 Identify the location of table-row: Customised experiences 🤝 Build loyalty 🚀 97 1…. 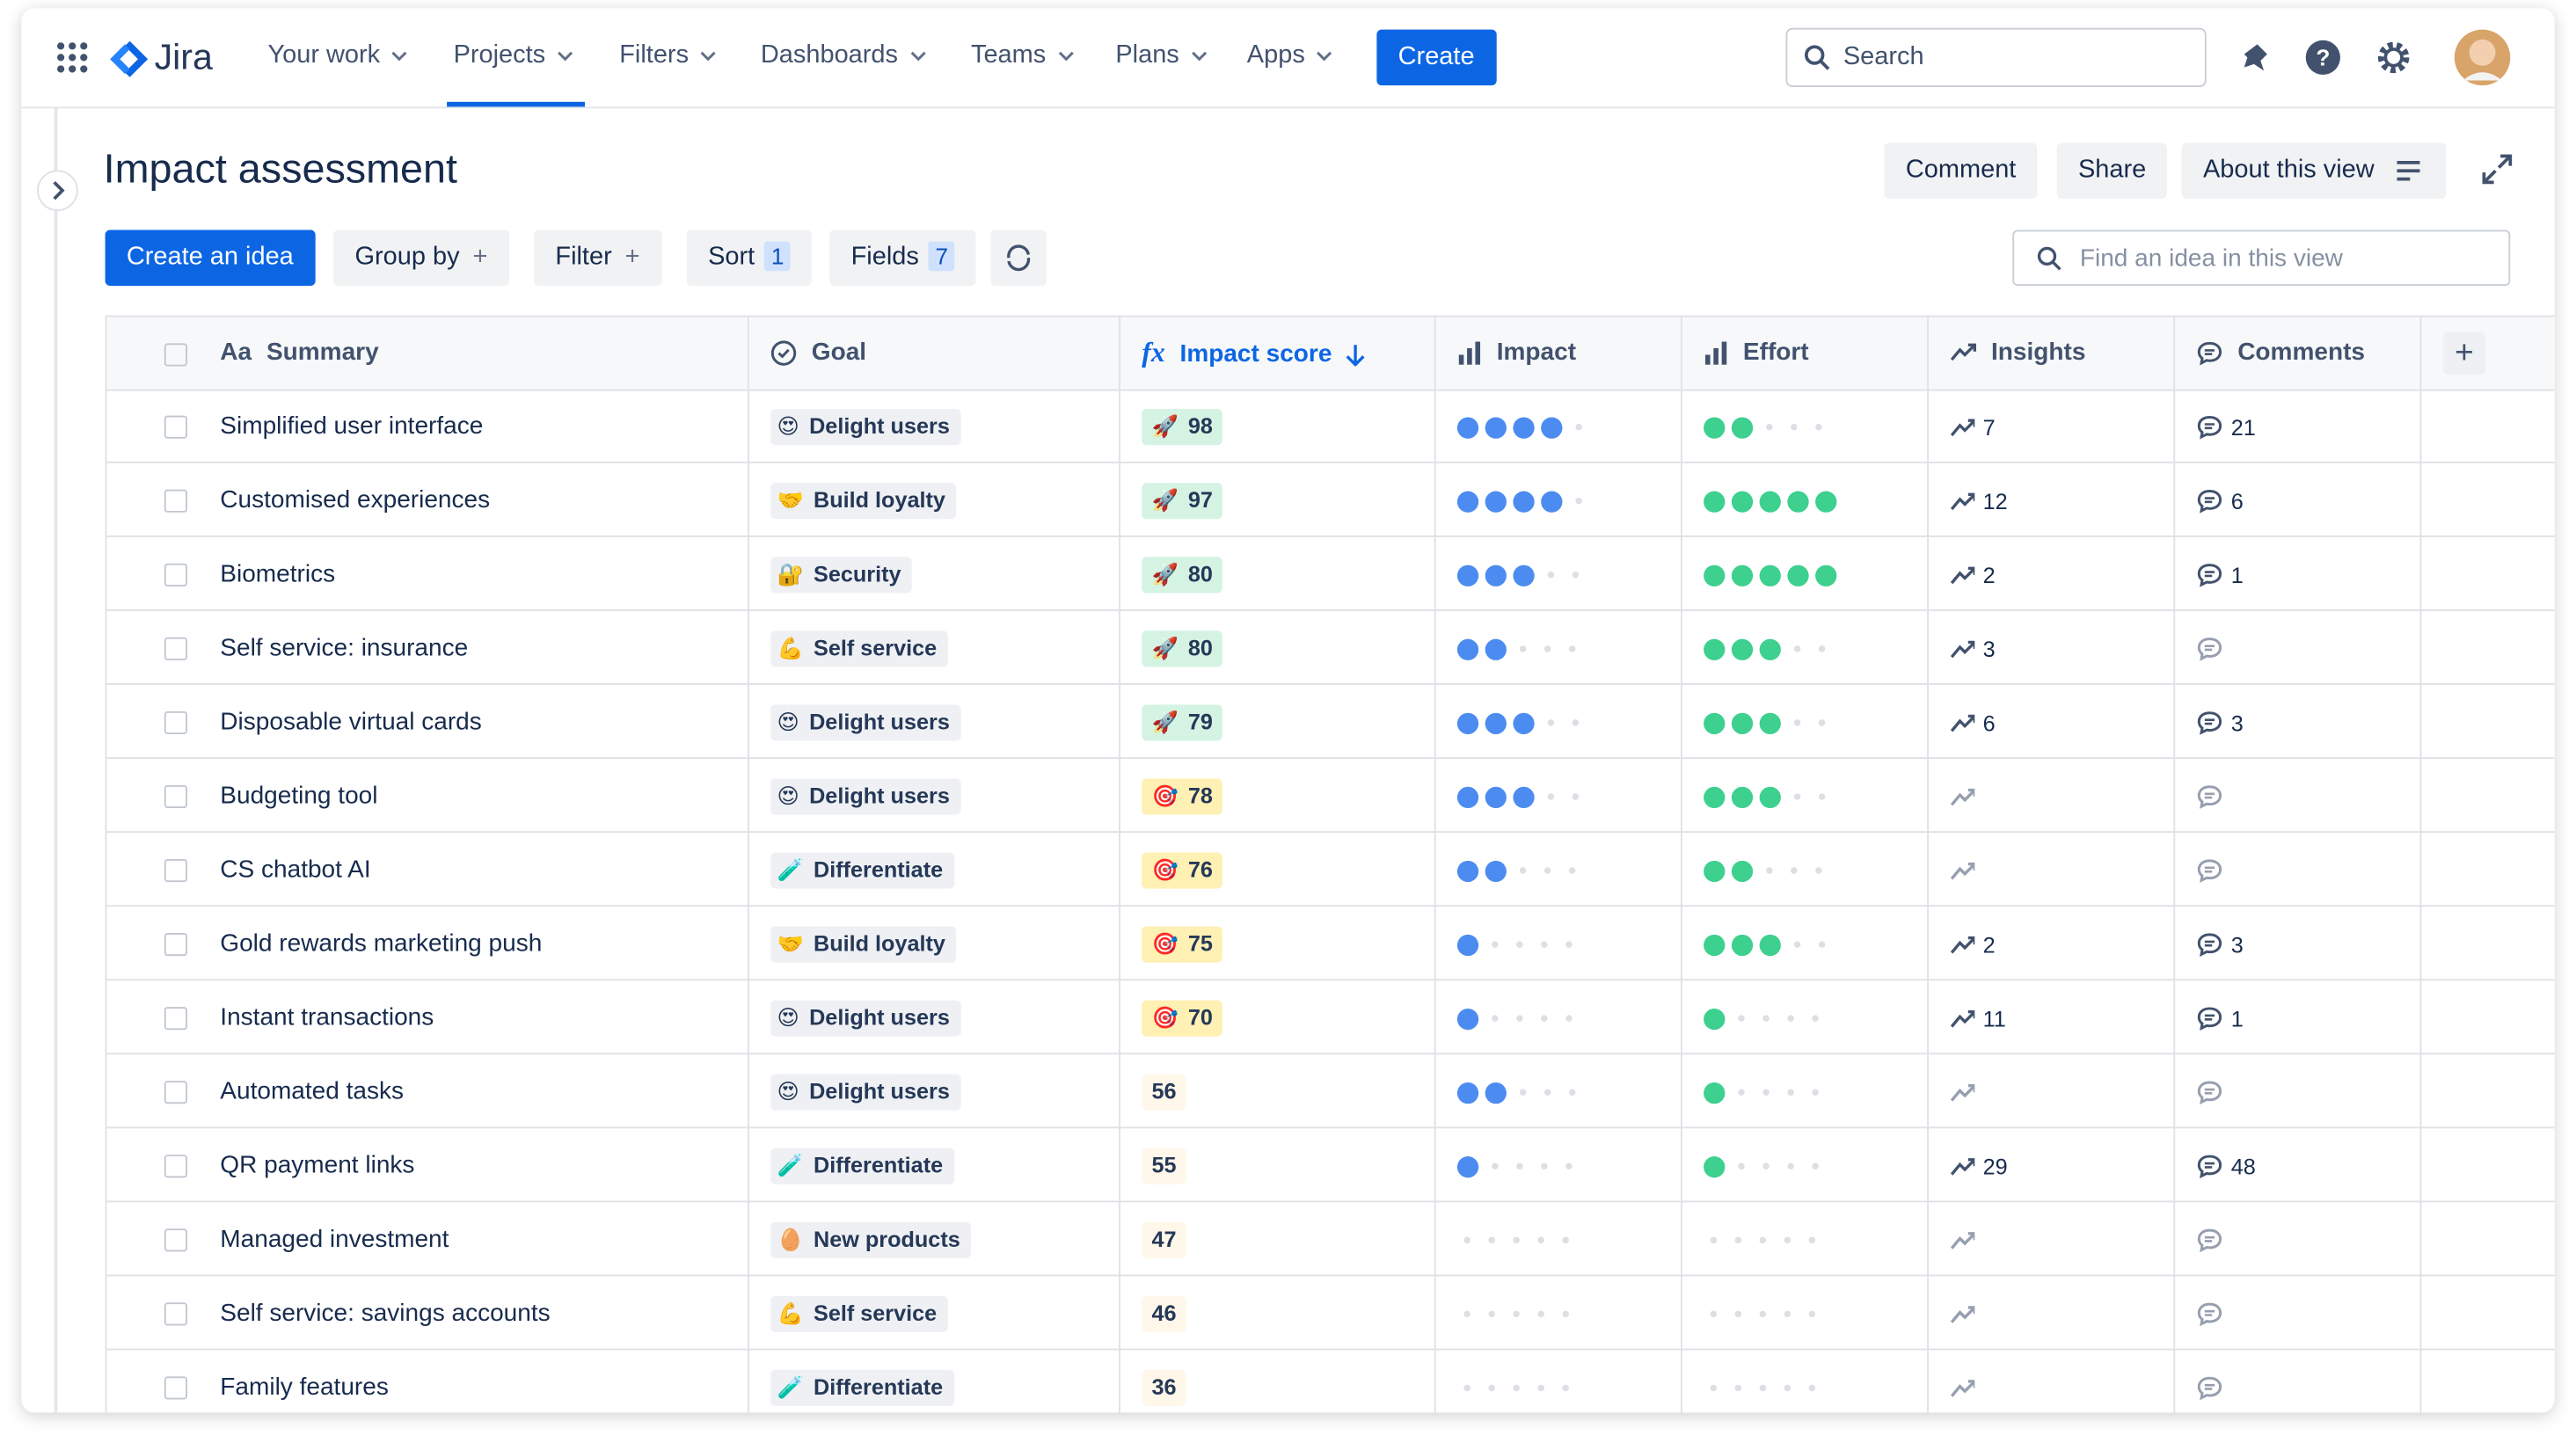
(1330, 500).